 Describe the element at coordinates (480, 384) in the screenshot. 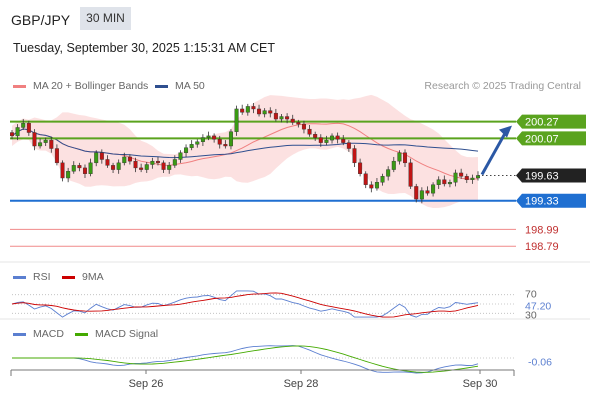

I see `x-tick-label: Sep 30` at that location.